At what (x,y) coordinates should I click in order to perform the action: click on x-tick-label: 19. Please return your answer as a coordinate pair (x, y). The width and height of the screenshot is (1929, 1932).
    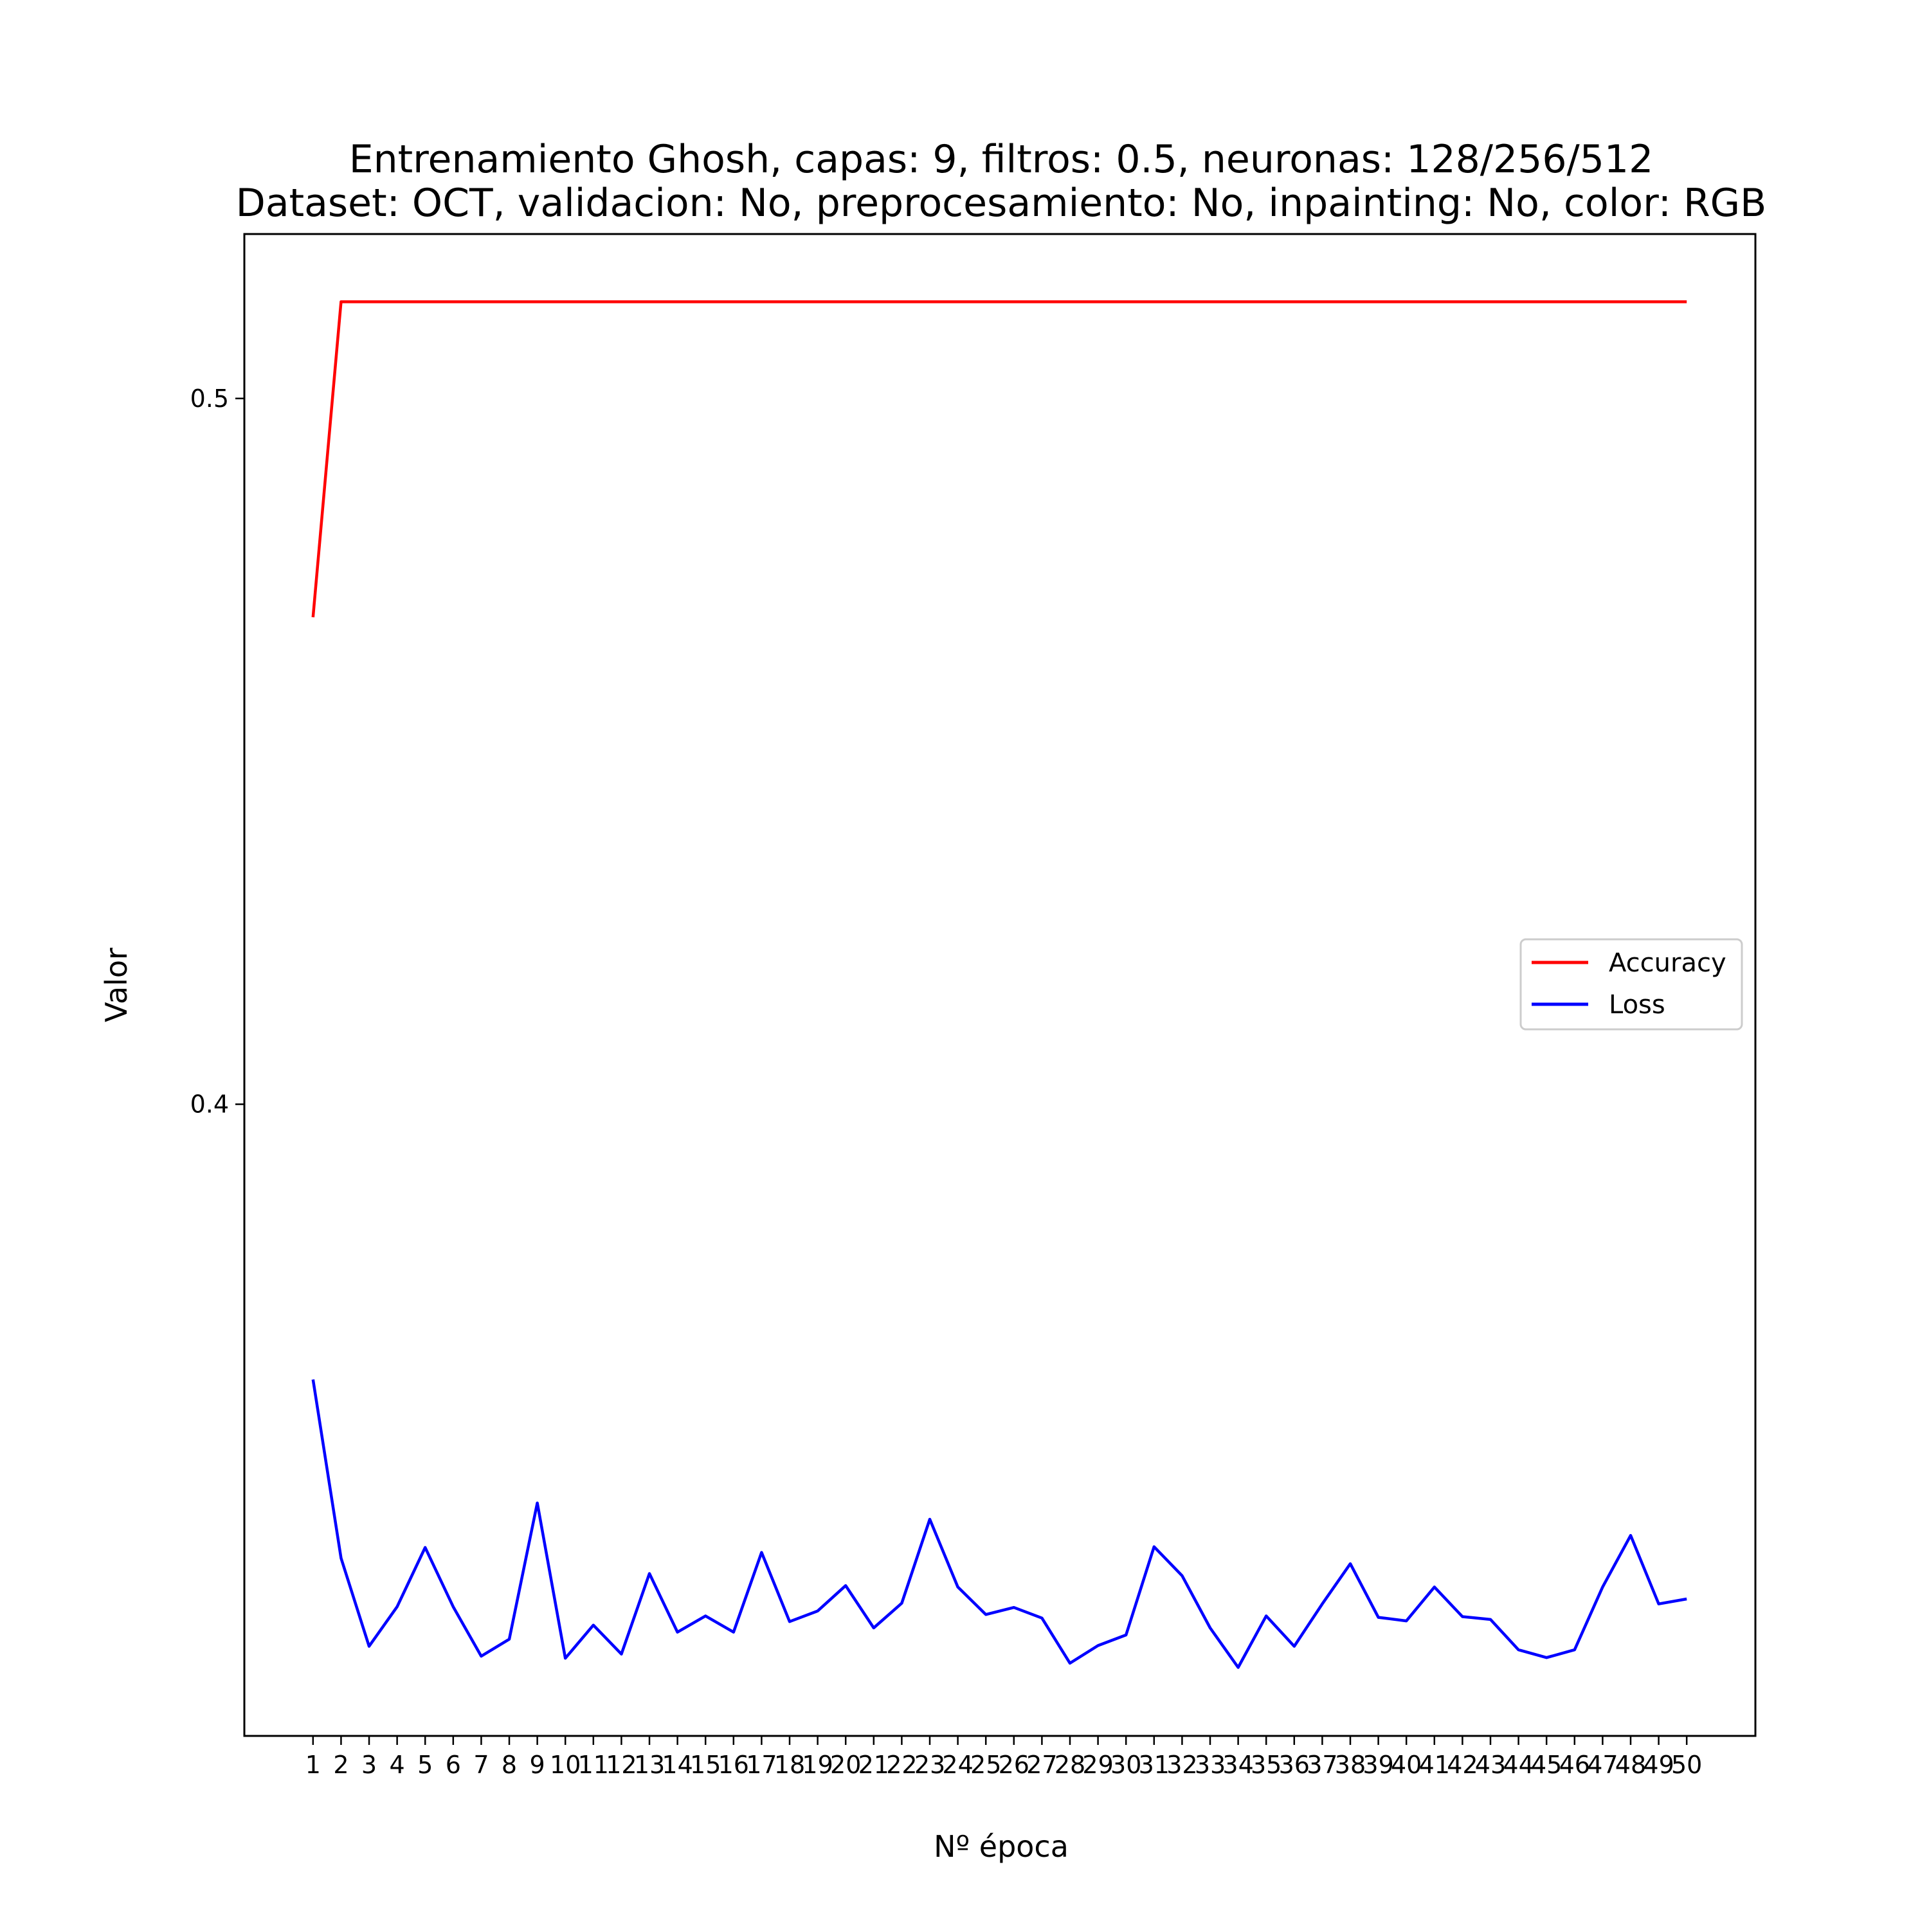
    Looking at the image, I should click on (817, 1765).